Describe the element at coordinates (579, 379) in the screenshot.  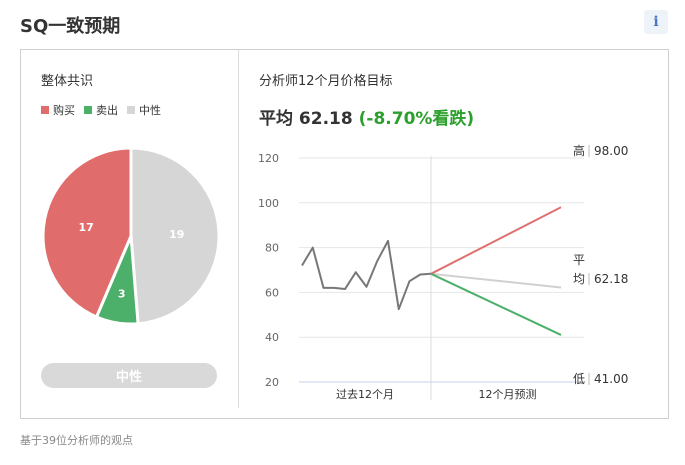
I see `low-target-label: 低` at that location.